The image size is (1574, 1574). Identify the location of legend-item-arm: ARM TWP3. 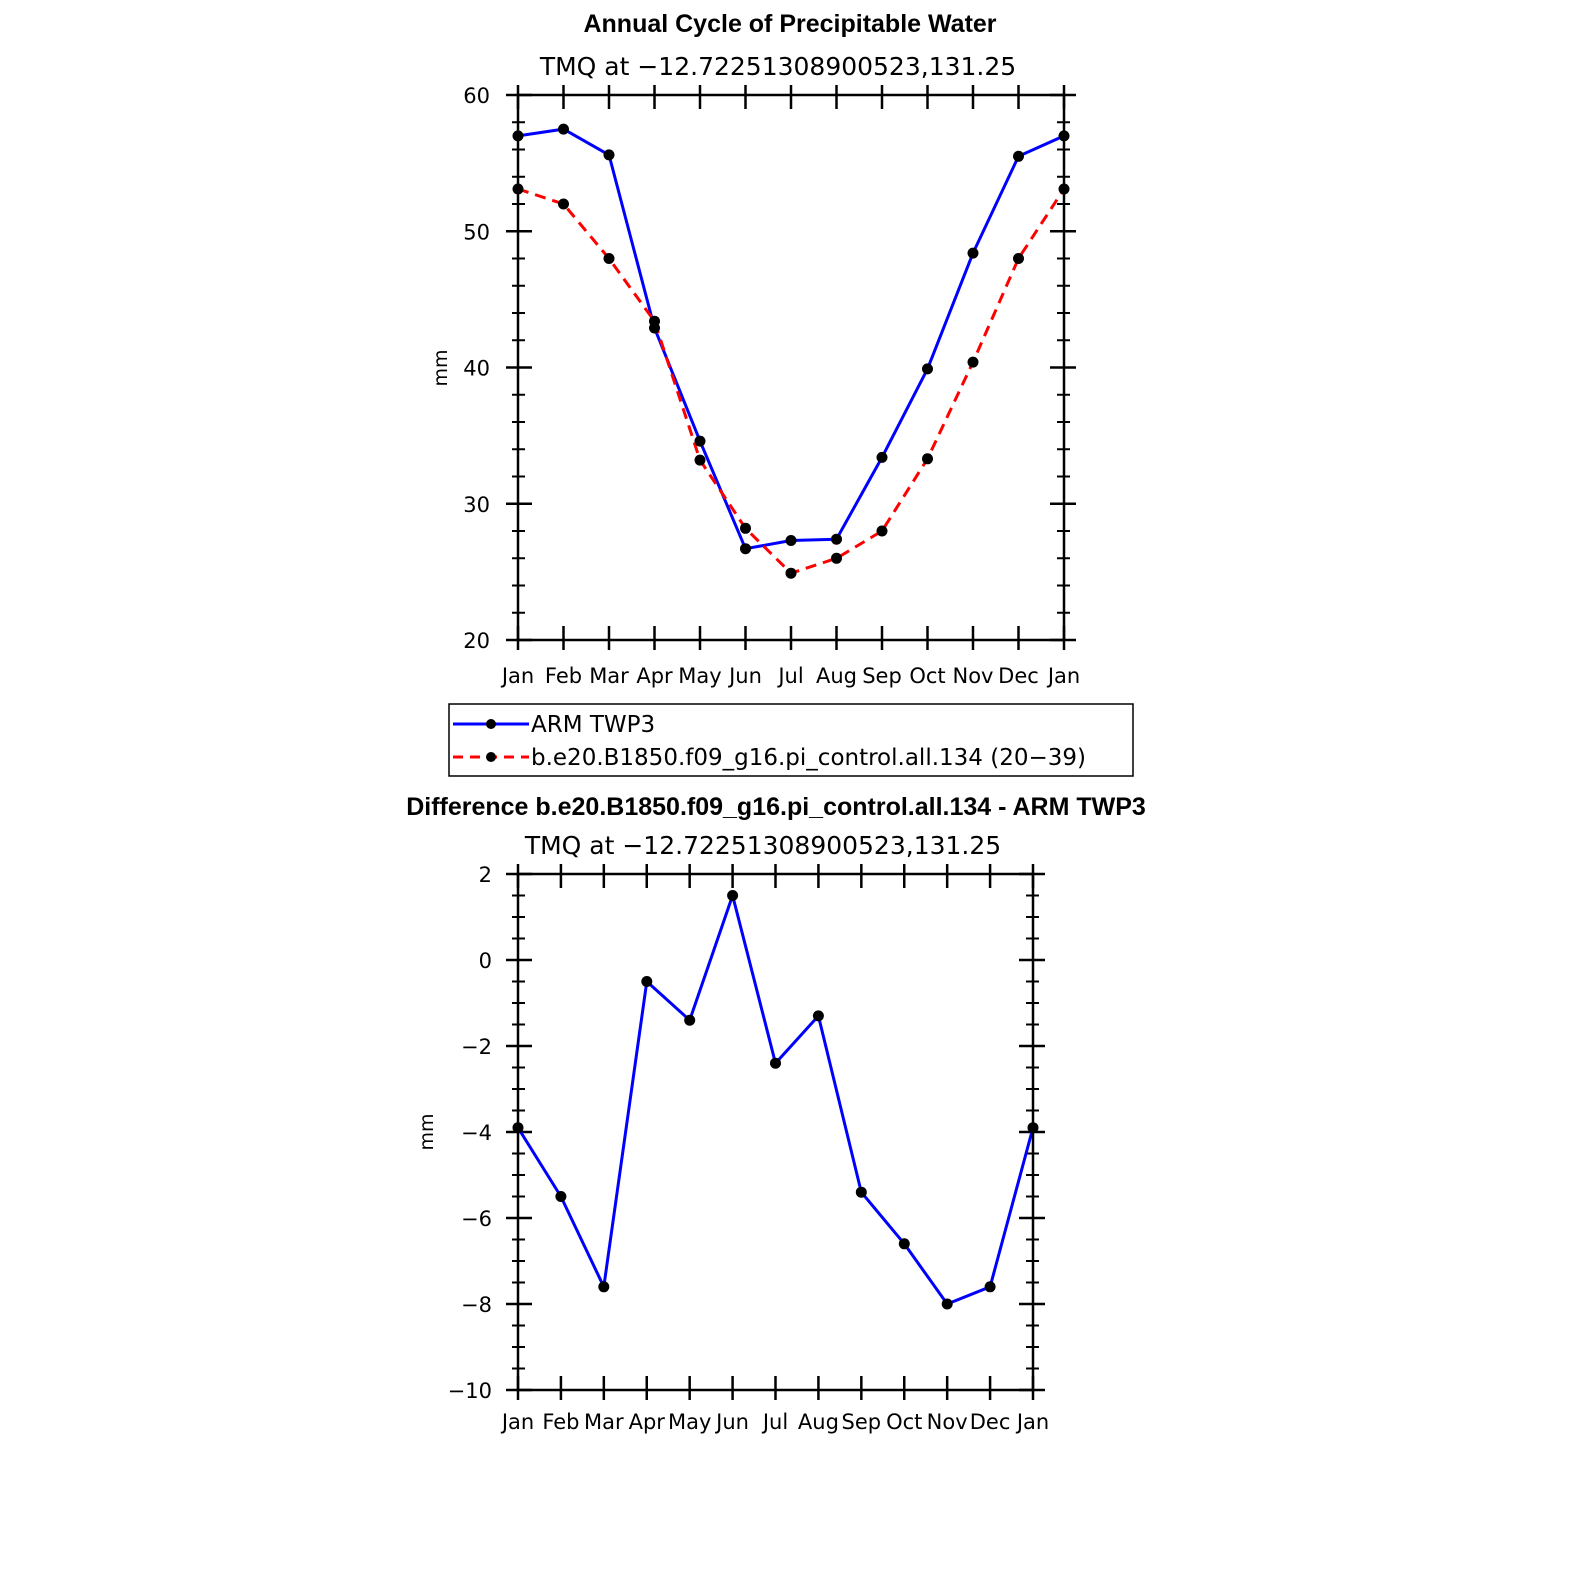
(554, 725).